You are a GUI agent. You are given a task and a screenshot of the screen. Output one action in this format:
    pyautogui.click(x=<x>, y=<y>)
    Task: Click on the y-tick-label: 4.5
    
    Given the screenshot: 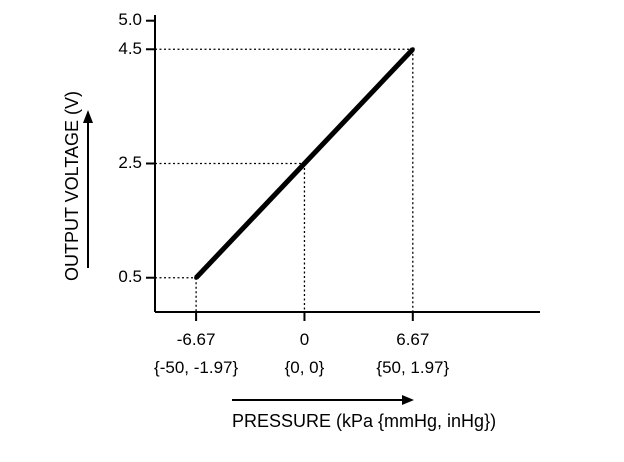 What is the action you would take?
    pyautogui.click(x=130, y=48)
    